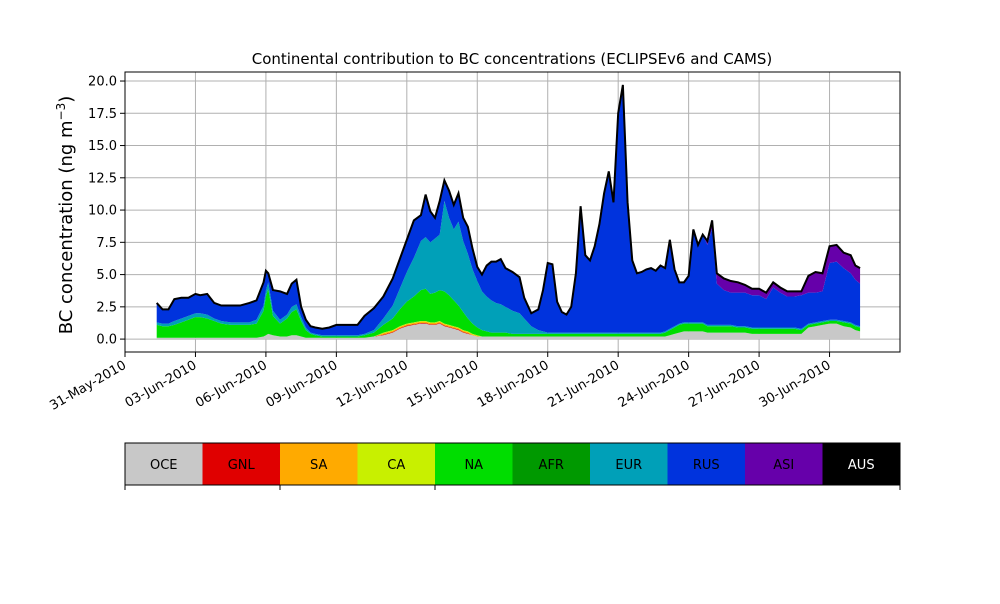 The image size is (1000, 604). What do you see at coordinates (106, 307) in the screenshot?
I see `y-tick-label: 2.5` at bounding box center [106, 307].